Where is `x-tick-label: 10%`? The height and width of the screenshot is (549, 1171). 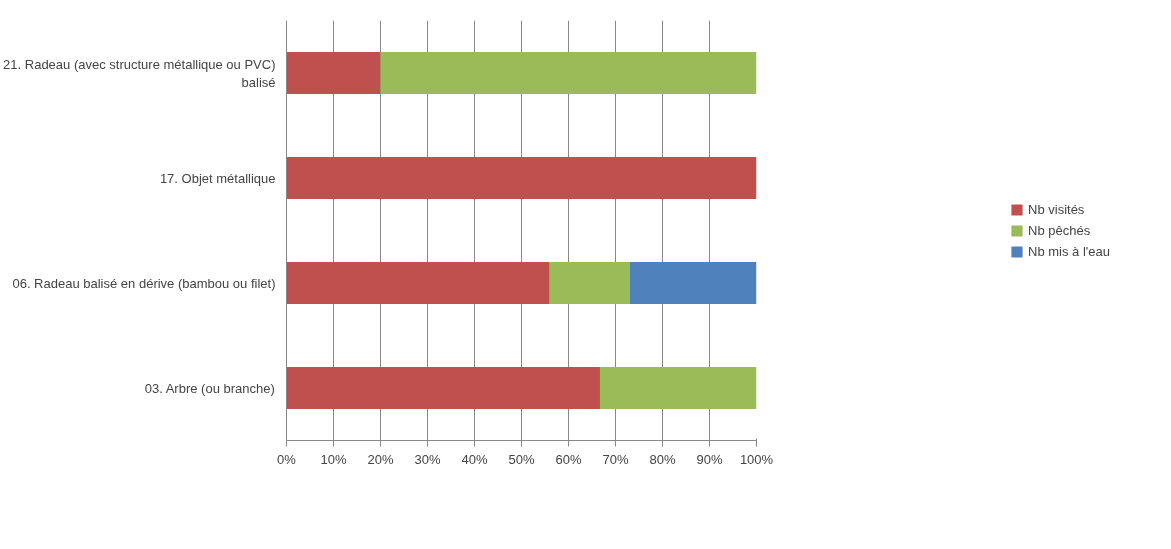 x-tick-label: 10% is located at coordinates (333, 459).